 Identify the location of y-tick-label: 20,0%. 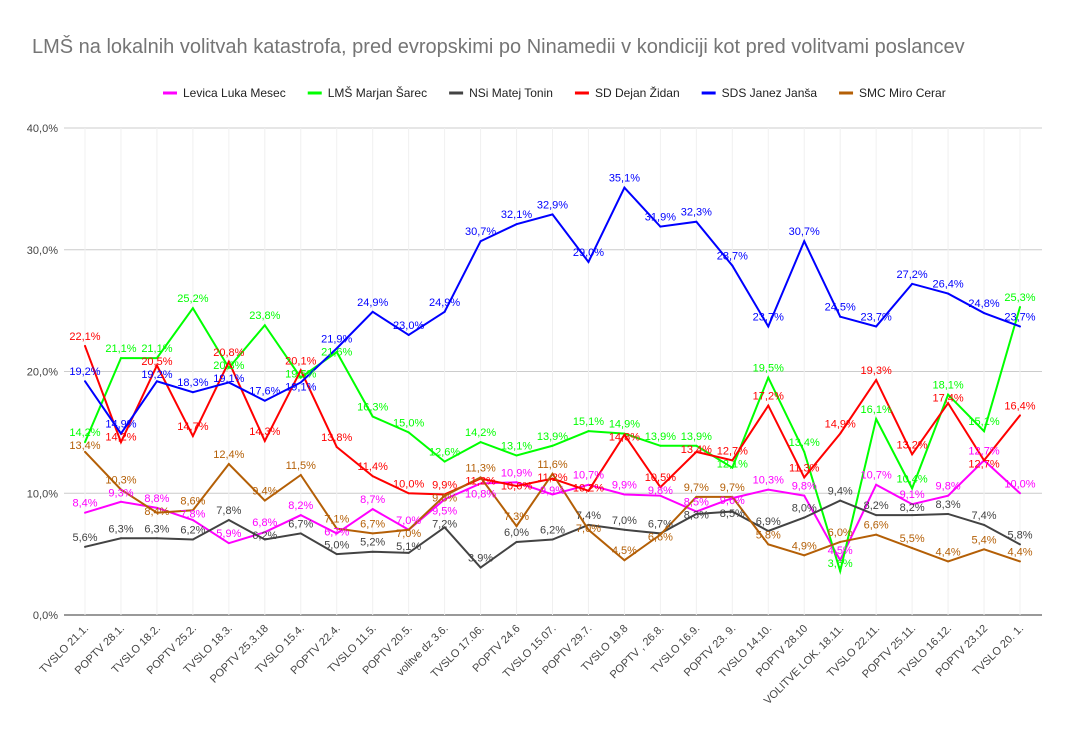
(42, 373).